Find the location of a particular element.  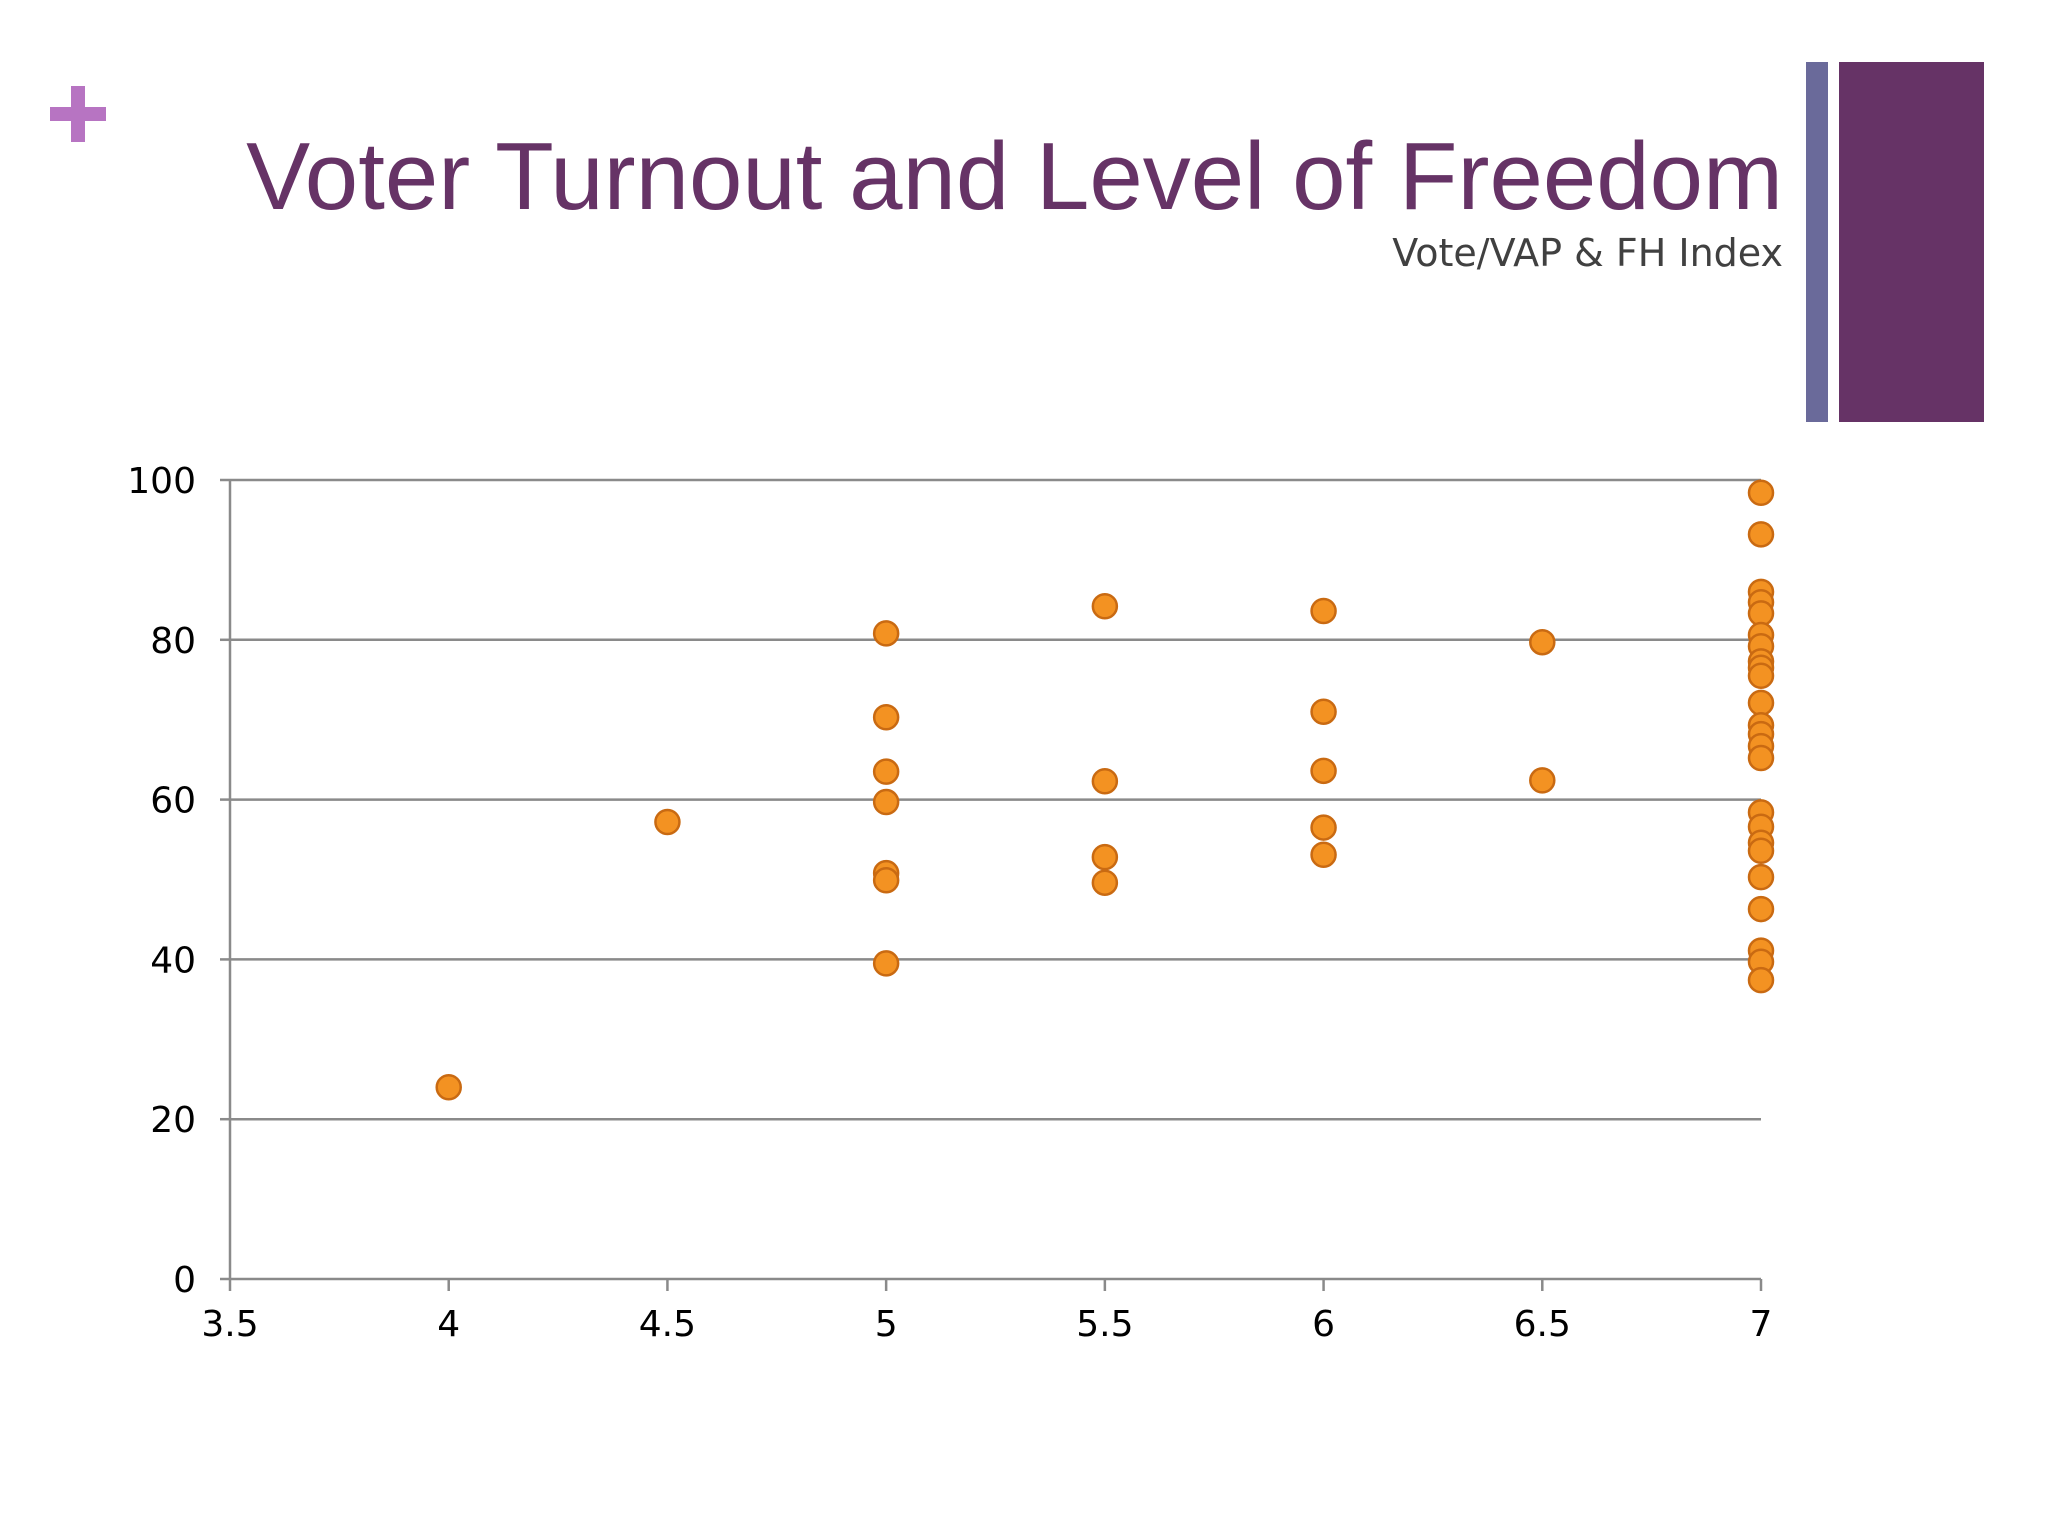

x-tick-label: 6 is located at coordinates (1323, 1324).